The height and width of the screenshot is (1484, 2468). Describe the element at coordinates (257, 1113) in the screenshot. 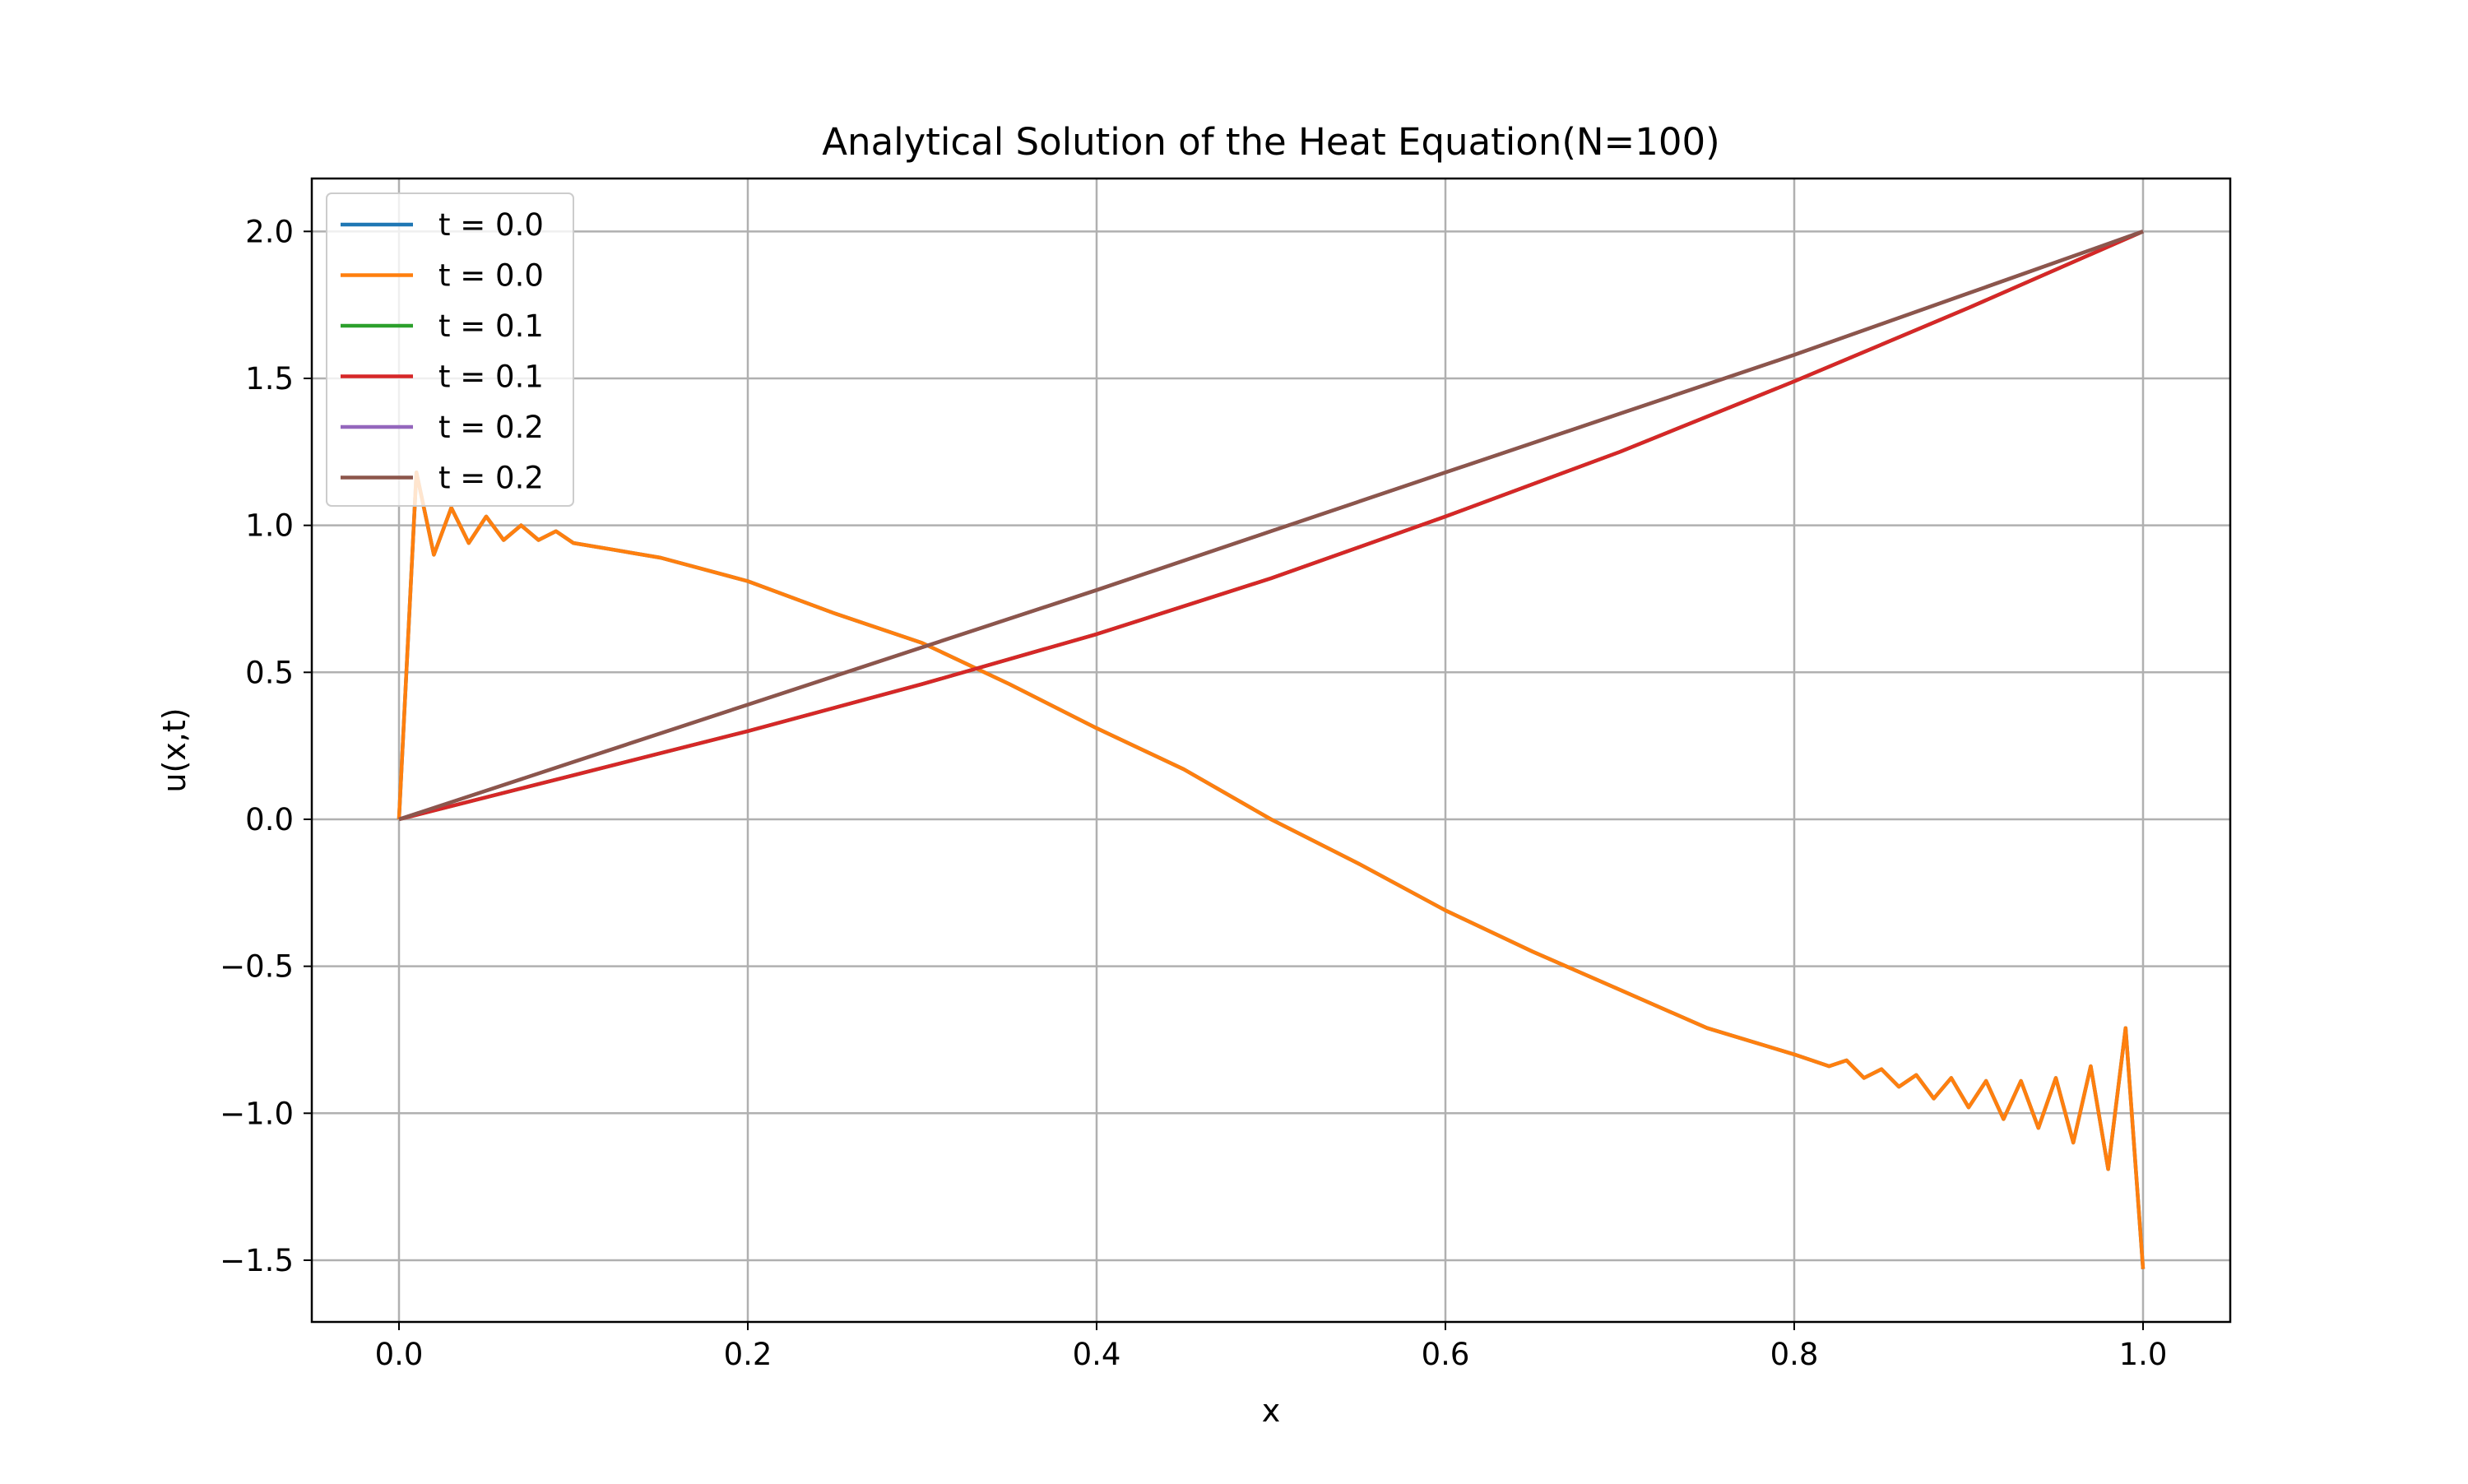

I see `y-tick-label: −1.0` at that location.